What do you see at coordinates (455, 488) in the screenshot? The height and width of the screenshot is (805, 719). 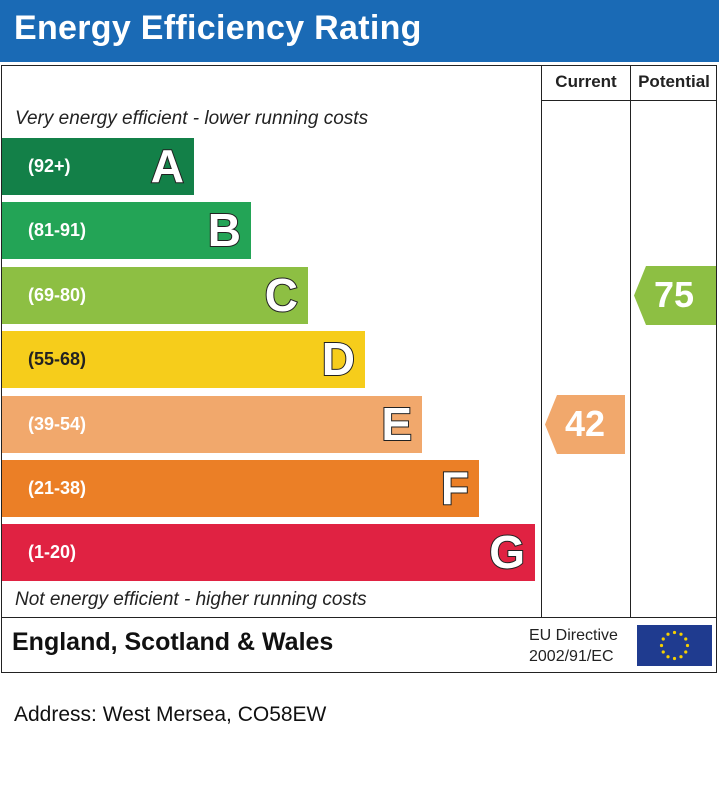 I see `band-letter: F` at bounding box center [455, 488].